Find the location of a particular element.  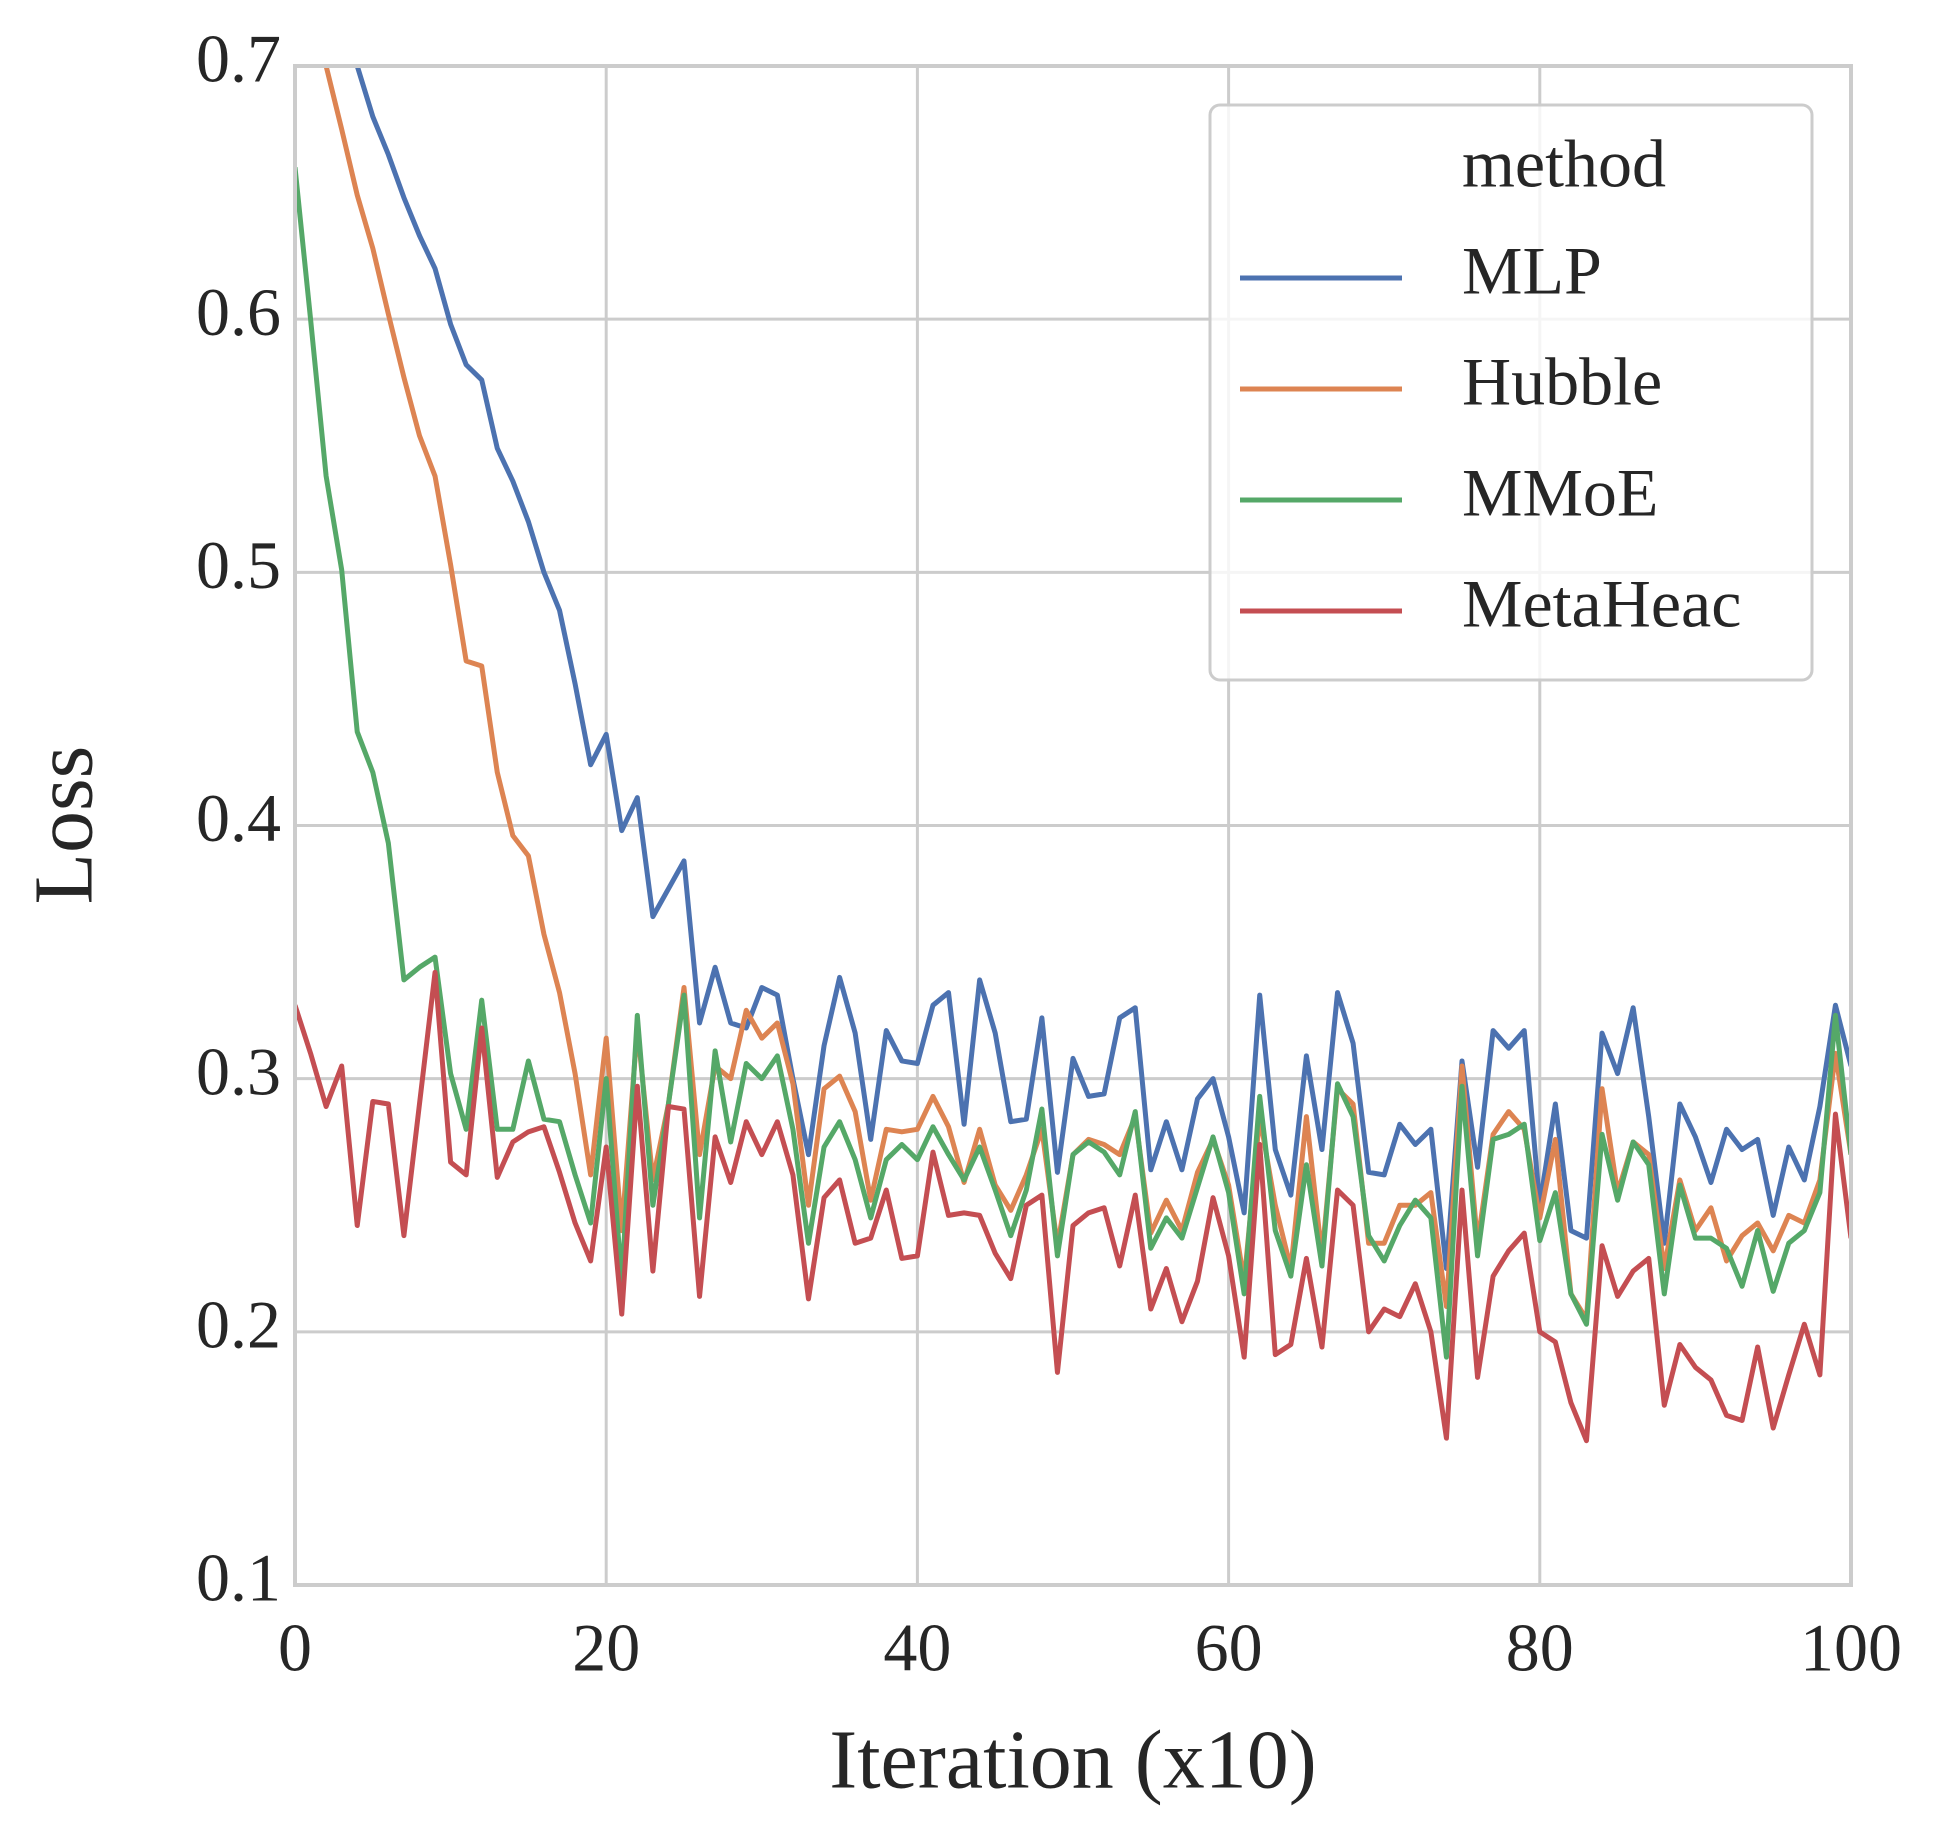

x-axis-label: Iteration (x10) is located at coordinates (1072, 1759).